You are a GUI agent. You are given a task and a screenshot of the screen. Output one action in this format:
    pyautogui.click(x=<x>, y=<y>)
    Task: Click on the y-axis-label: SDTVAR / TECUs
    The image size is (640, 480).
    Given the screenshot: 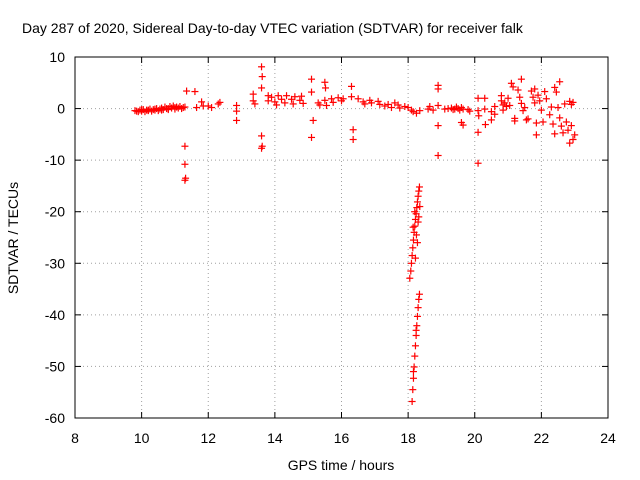 What is the action you would take?
    pyautogui.click(x=13, y=238)
    